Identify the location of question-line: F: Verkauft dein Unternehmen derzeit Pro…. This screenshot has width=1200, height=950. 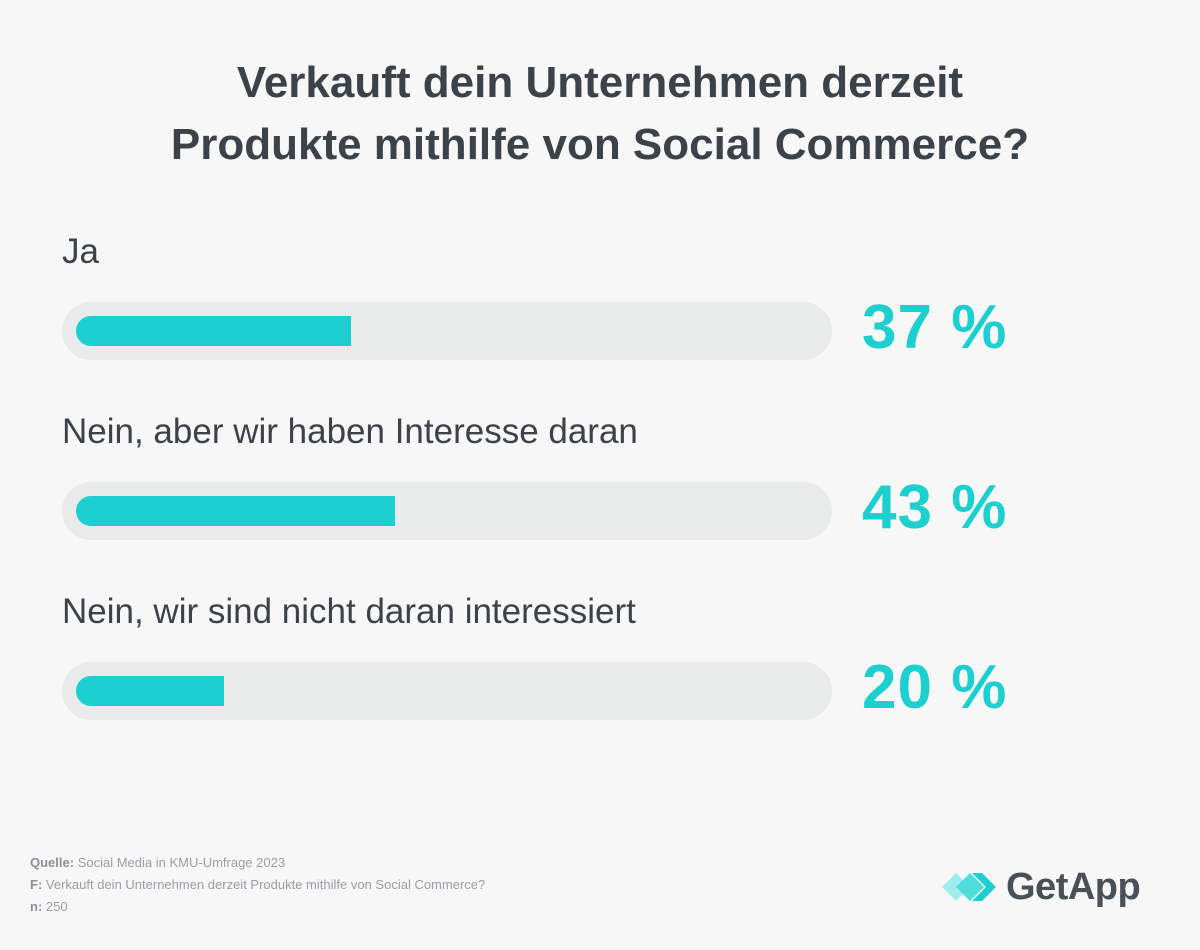
(257, 885).